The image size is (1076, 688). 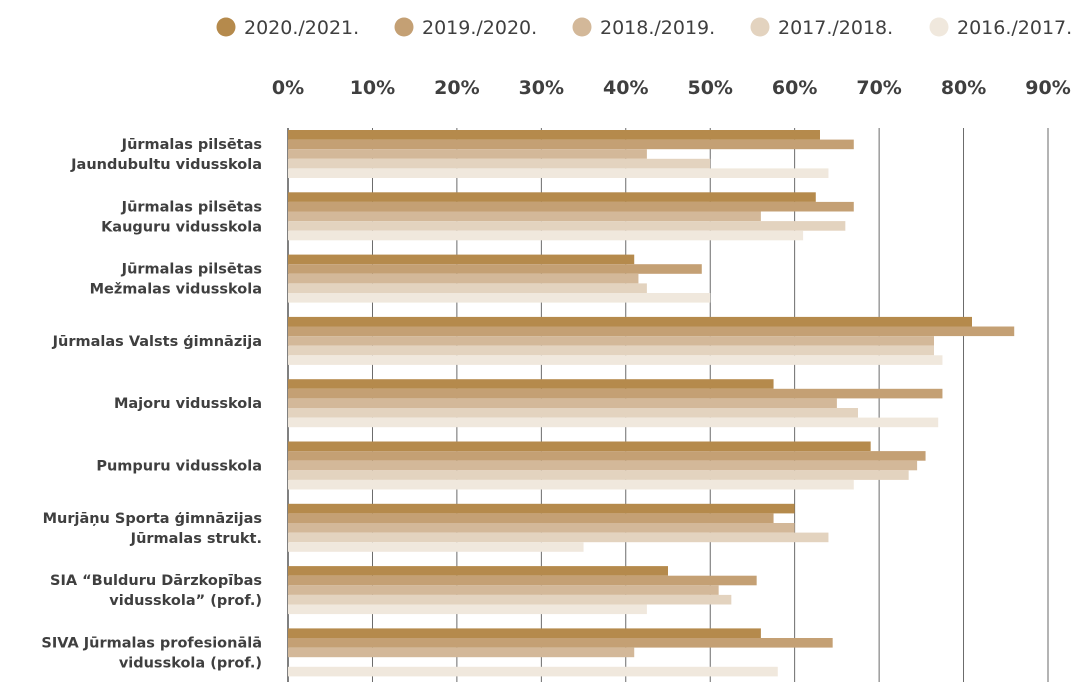 I want to click on category-label: Jaundubultu vidusskola, so click(x=166, y=165).